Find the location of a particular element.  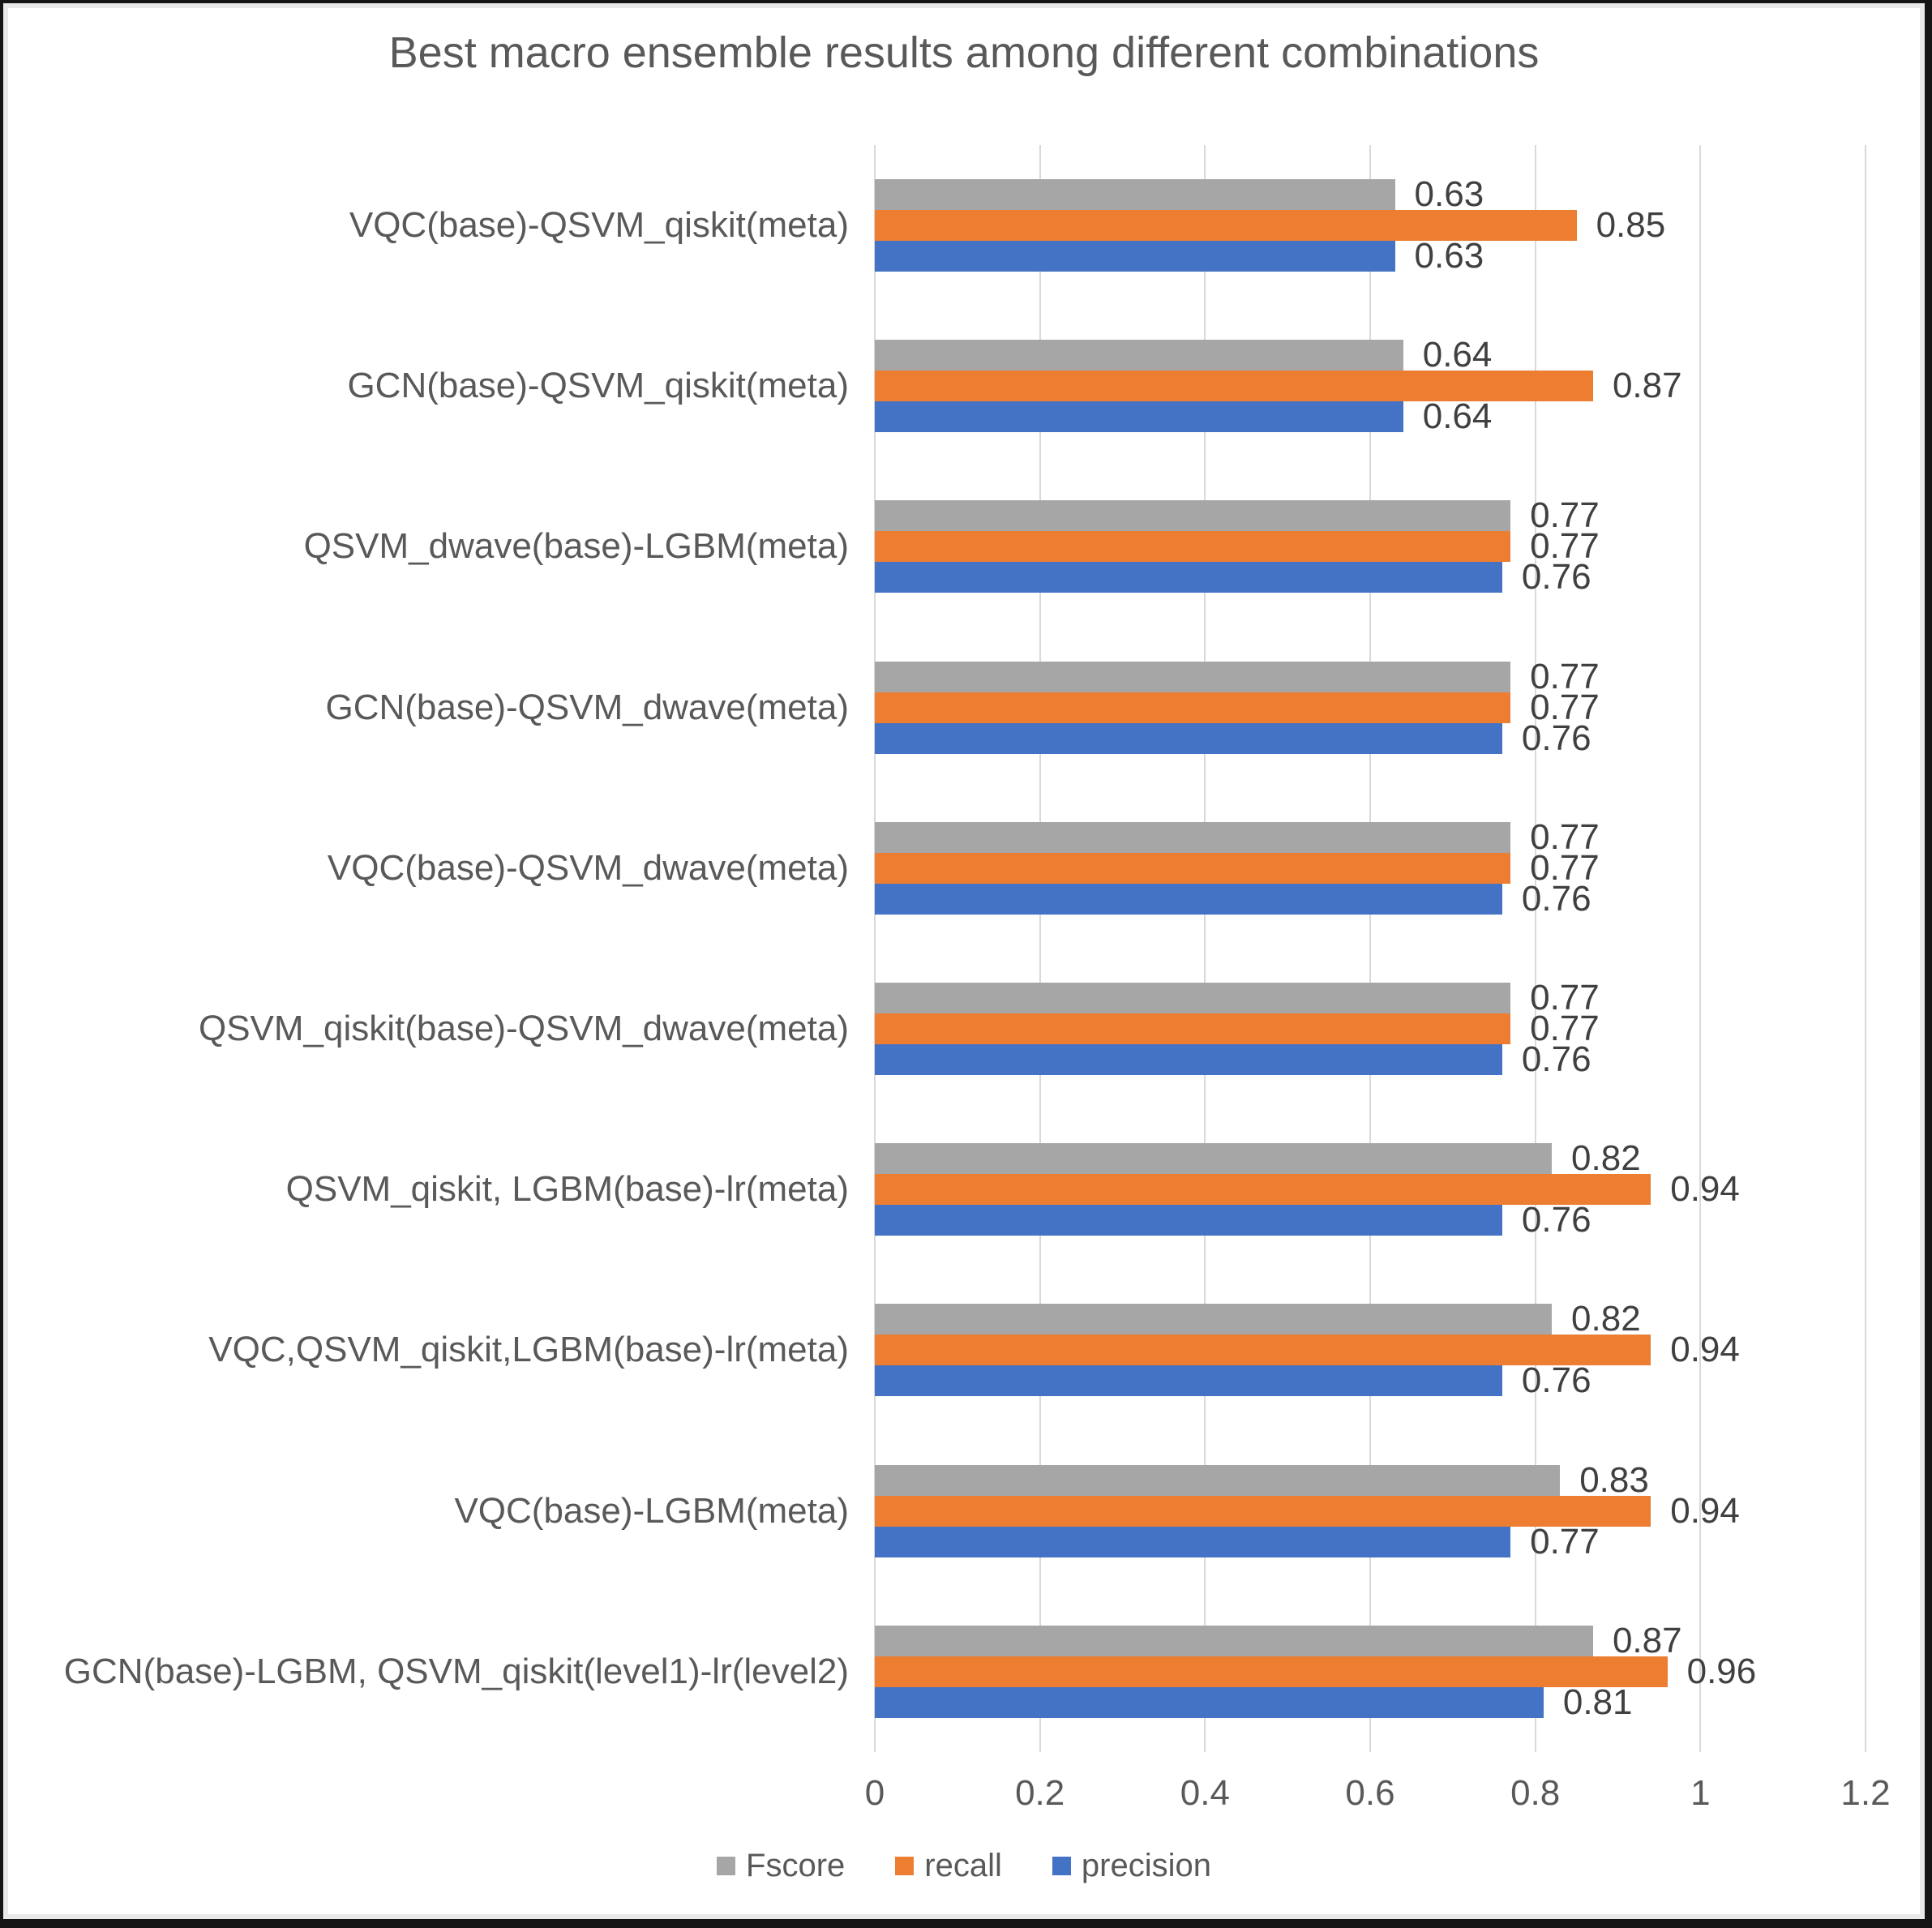

legend: Fscore recall precision is located at coordinates (964, 1865).